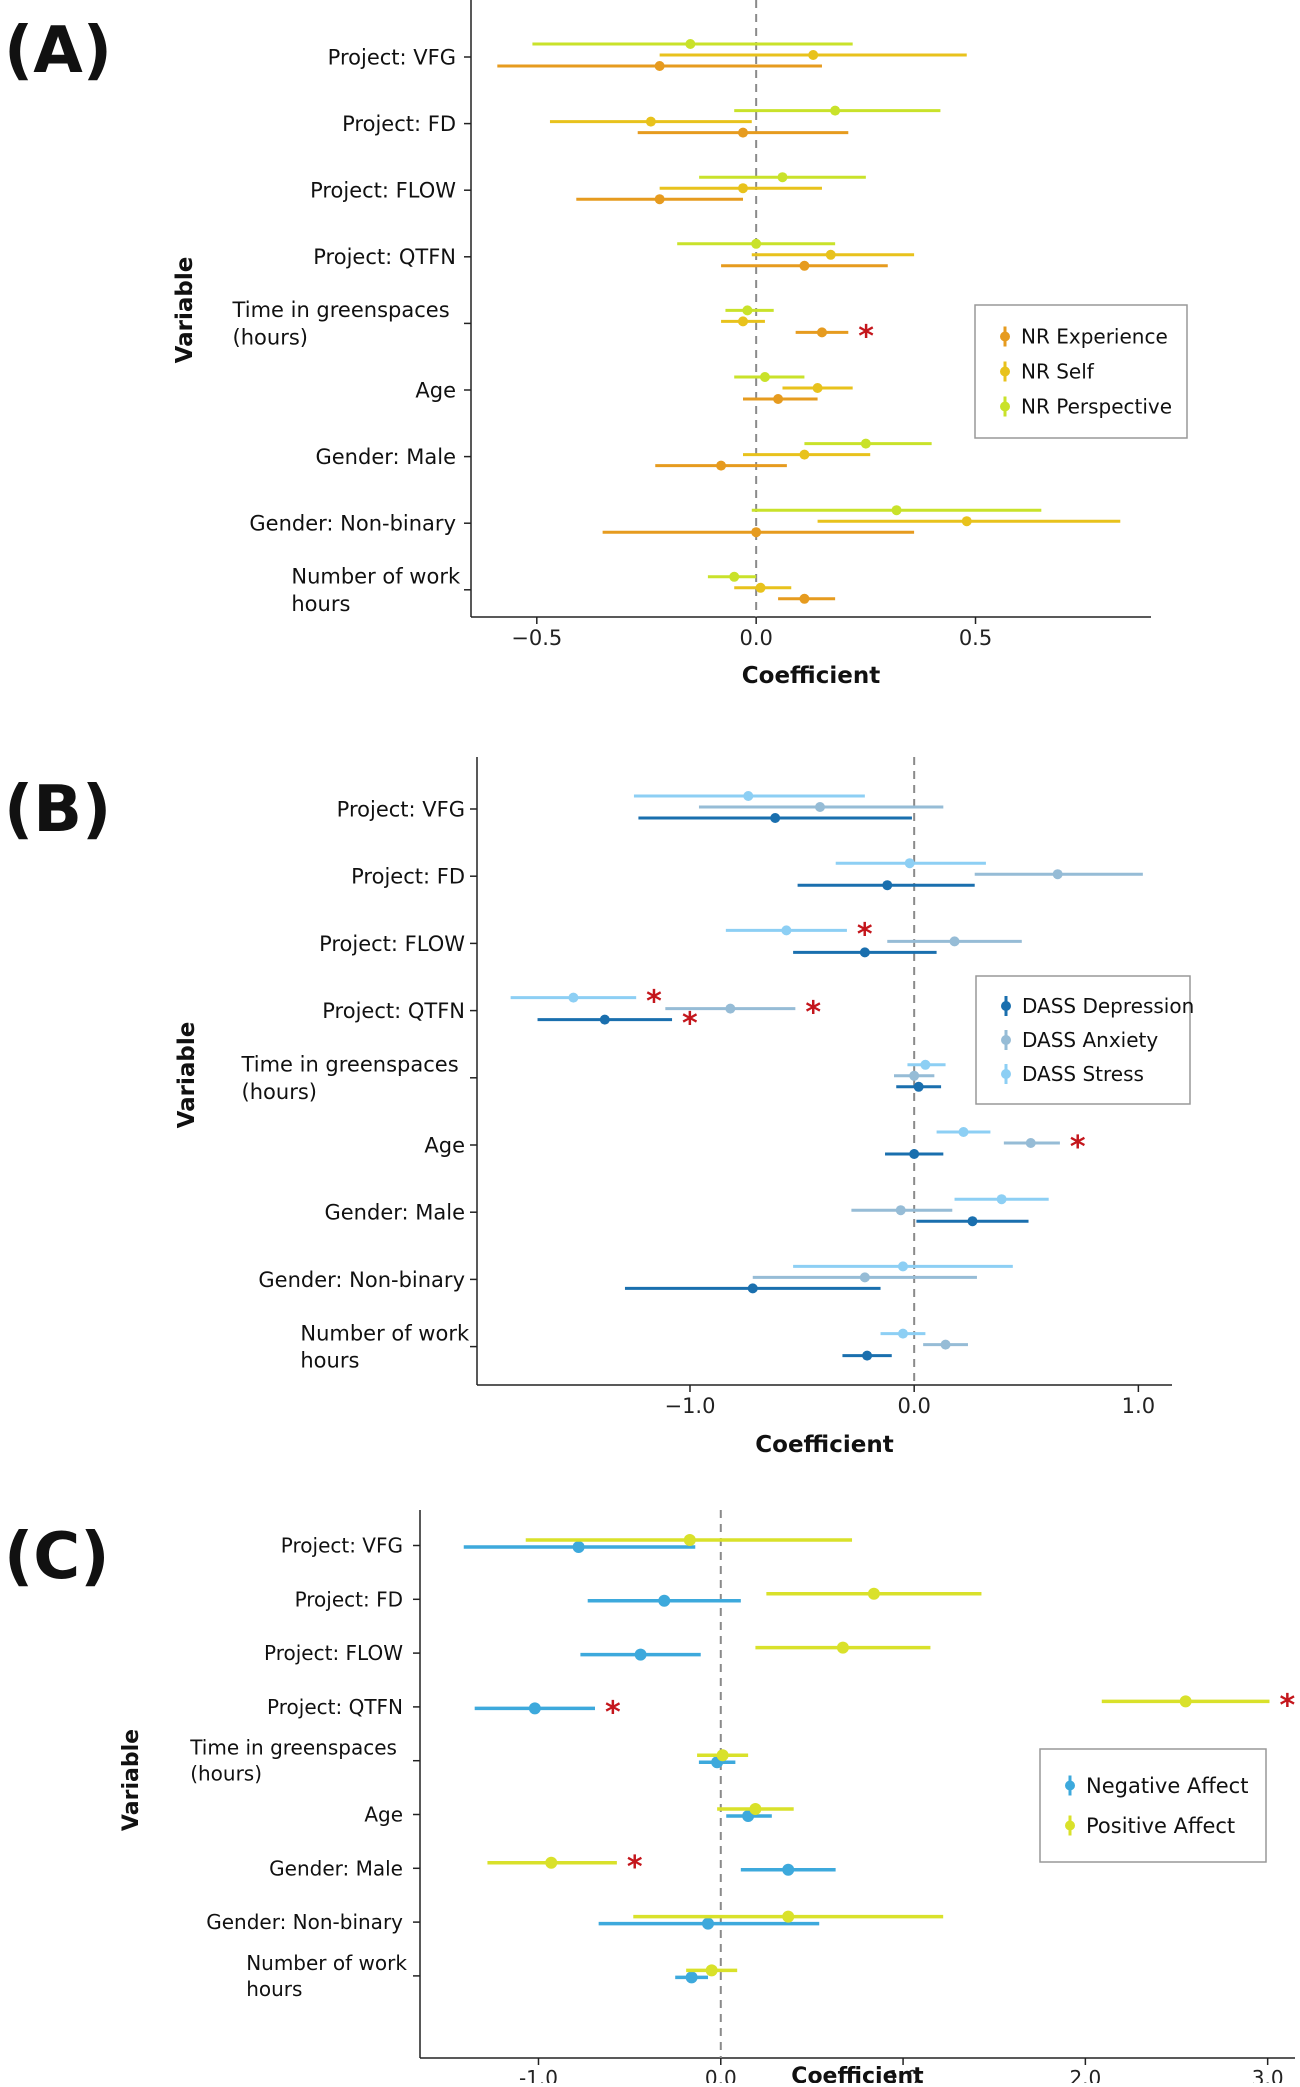 The width and height of the screenshot is (1300, 2087). I want to click on y-tick-label: Project: FD, so click(399, 124).